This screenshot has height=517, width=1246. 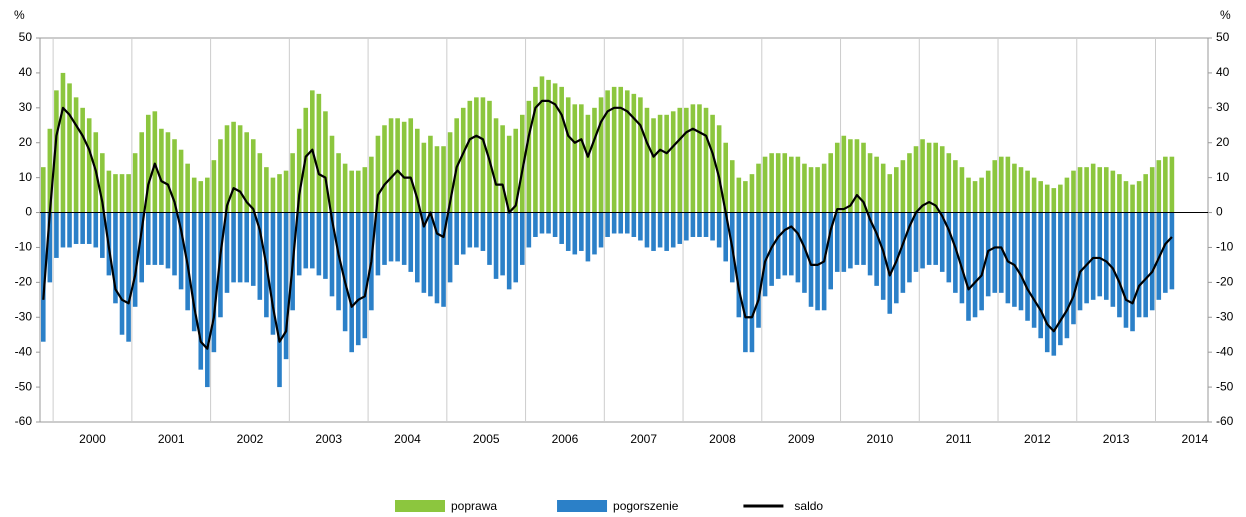 What do you see at coordinates (92, 439) in the screenshot?
I see `x-tick-label: 2000` at bounding box center [92, 439].